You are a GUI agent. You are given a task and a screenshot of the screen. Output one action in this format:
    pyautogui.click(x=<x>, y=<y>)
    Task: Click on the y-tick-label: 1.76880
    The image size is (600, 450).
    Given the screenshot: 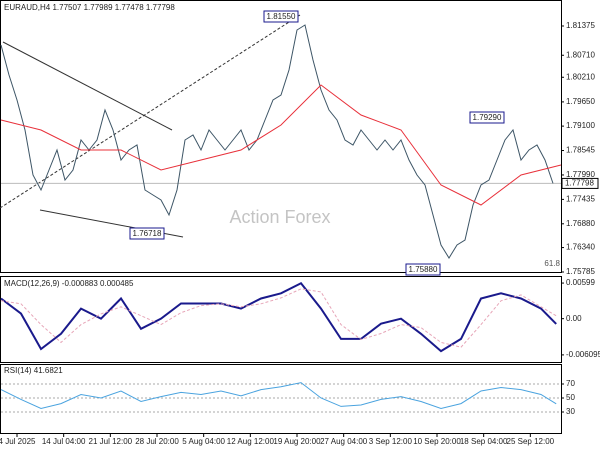 What is the action you would take?
    pyautogui.click(x=580, y=223)
    